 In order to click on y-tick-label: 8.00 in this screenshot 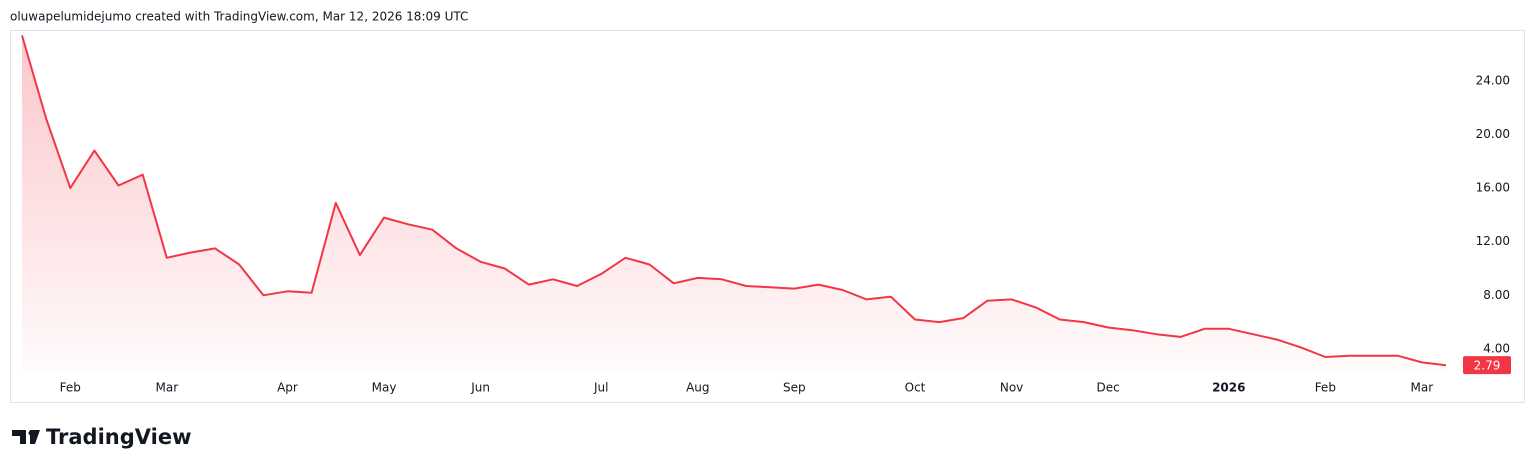, I will do `click(1496, 295)`.